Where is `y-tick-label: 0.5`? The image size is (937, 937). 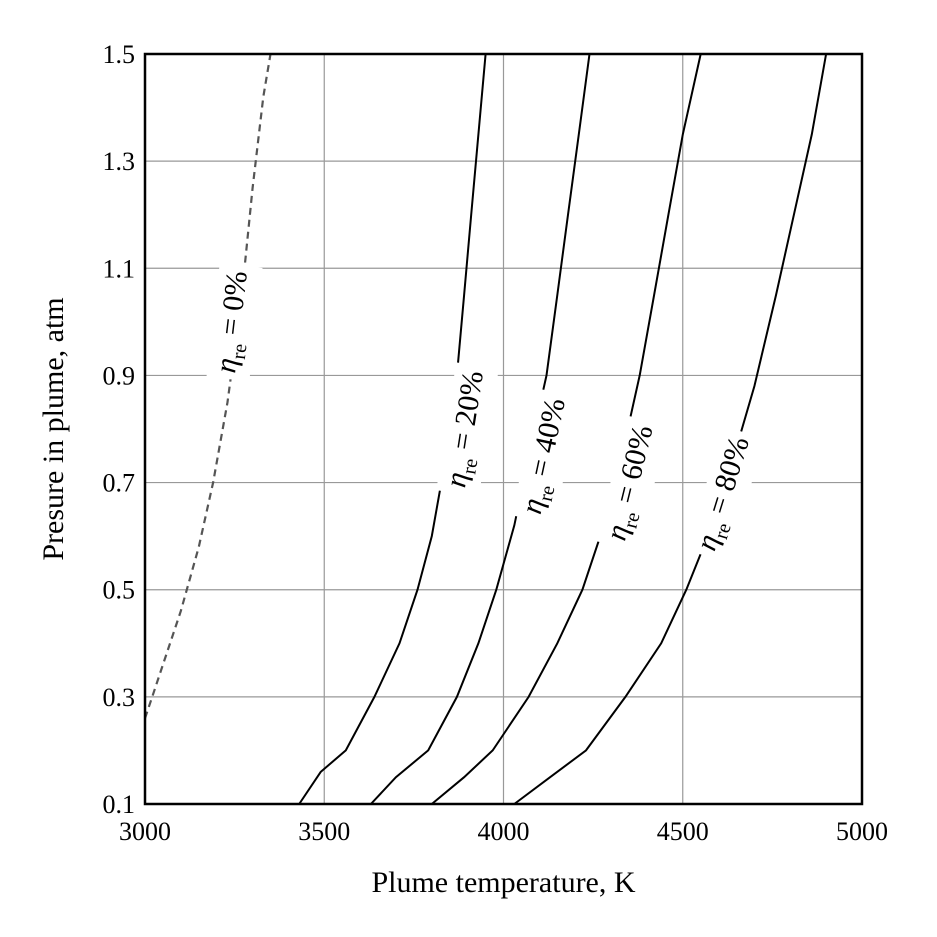 y-tick-label: 0.5 is located at coordinates (119, 590).